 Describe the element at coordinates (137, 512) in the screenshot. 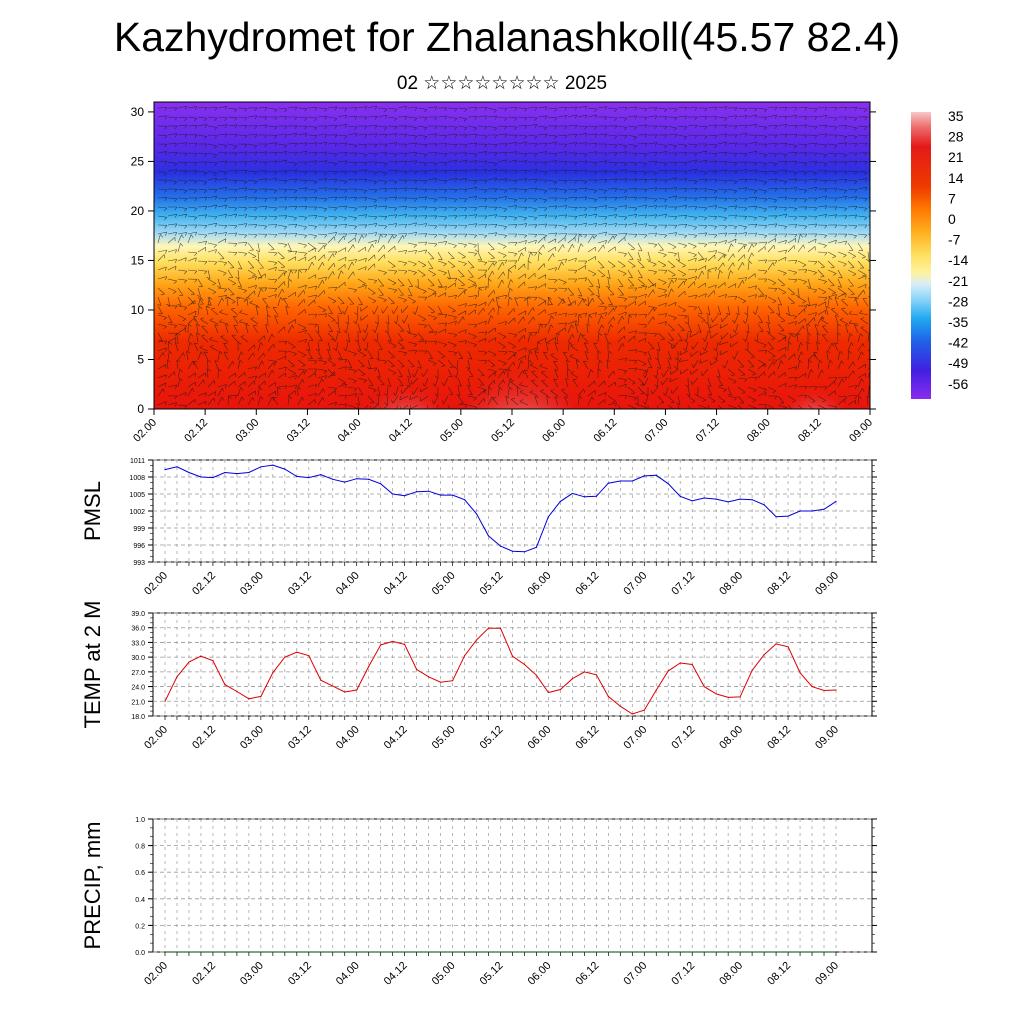

I see `pmsl-y-tick-label: 1002` at that location.